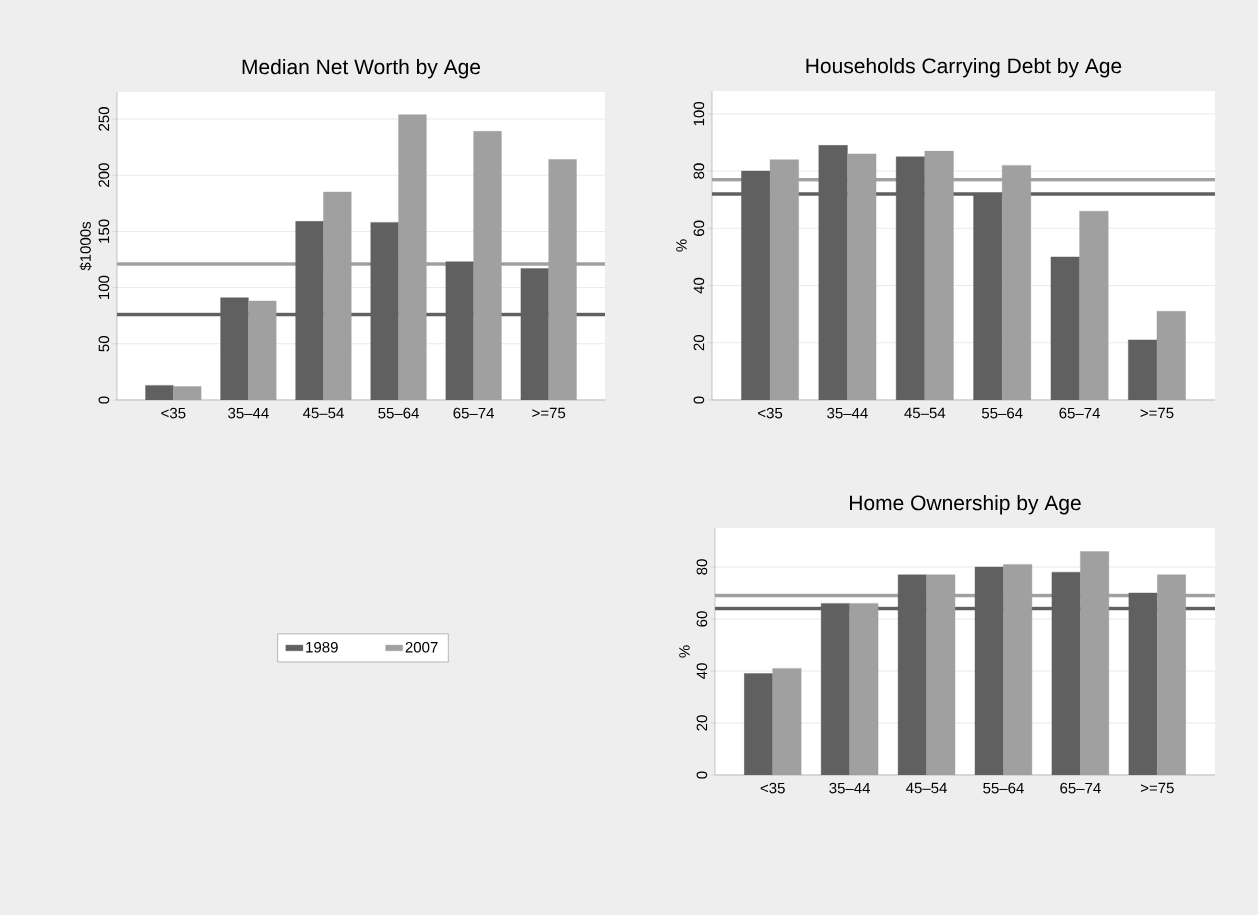 Image resolution: width=1258 pixels, height=915 pixels. I want to click on legend-label: 2007, so click(421, 647).